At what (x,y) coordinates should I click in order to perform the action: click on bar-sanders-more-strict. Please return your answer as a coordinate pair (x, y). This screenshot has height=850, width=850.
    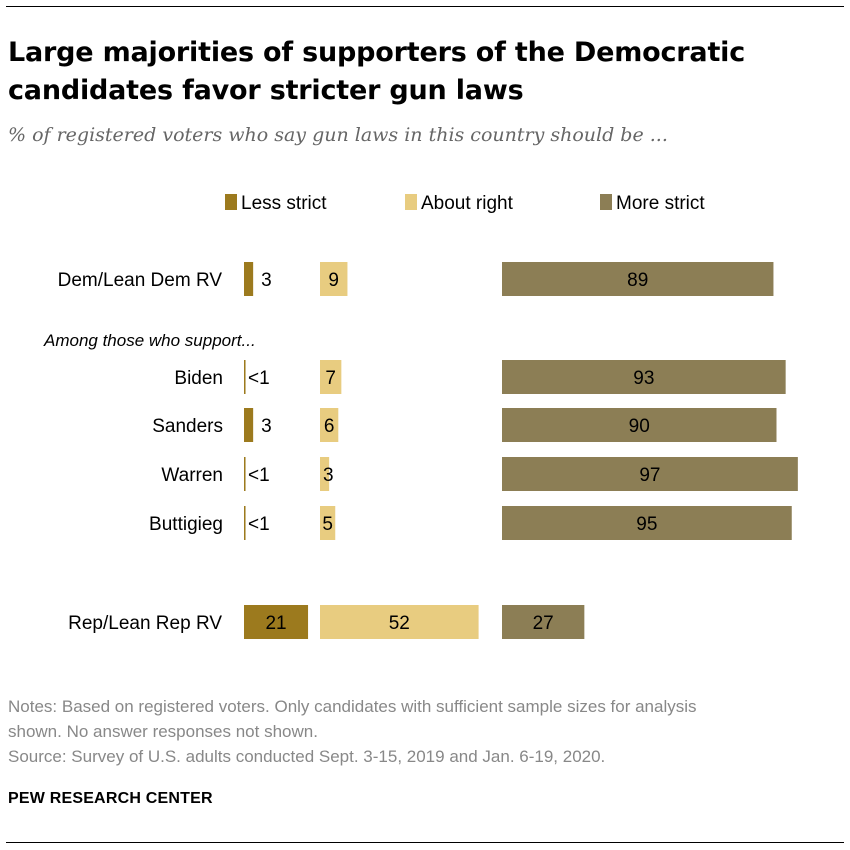
    Looking at the image, I should click on (639, 425).